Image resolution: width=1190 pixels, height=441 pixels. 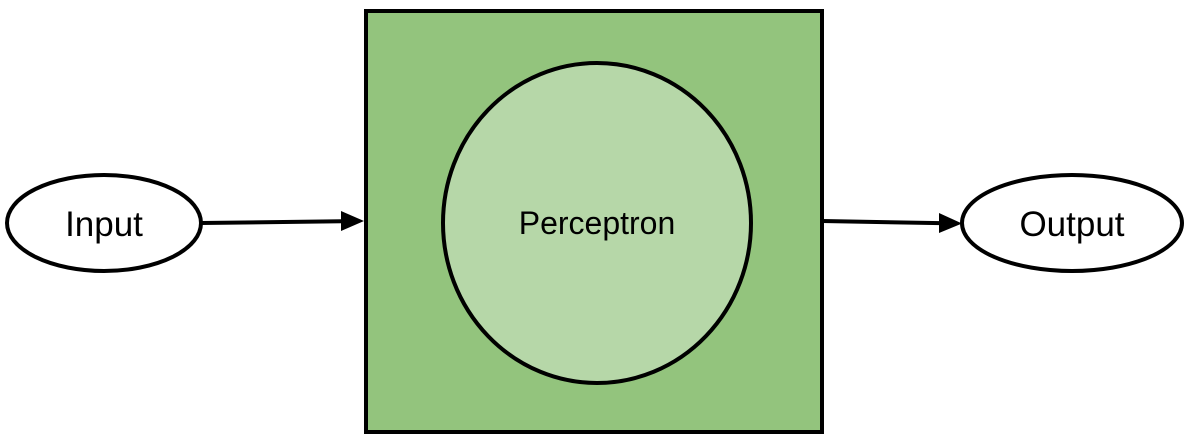 I want to click on model-to-output-arrow, so click(x=891, y=223).